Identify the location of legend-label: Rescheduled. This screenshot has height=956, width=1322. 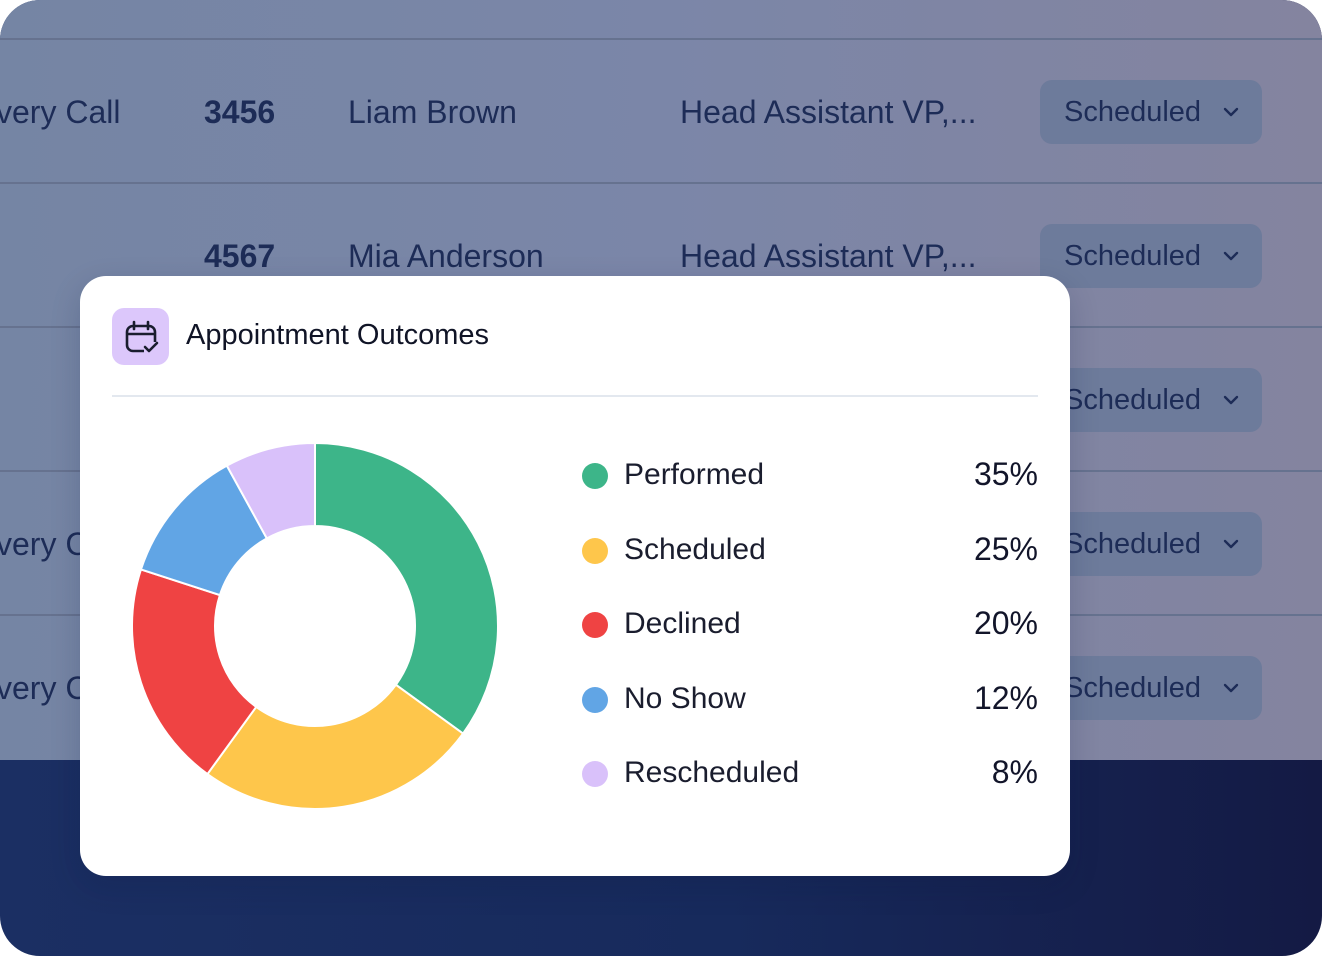
(712, 772).